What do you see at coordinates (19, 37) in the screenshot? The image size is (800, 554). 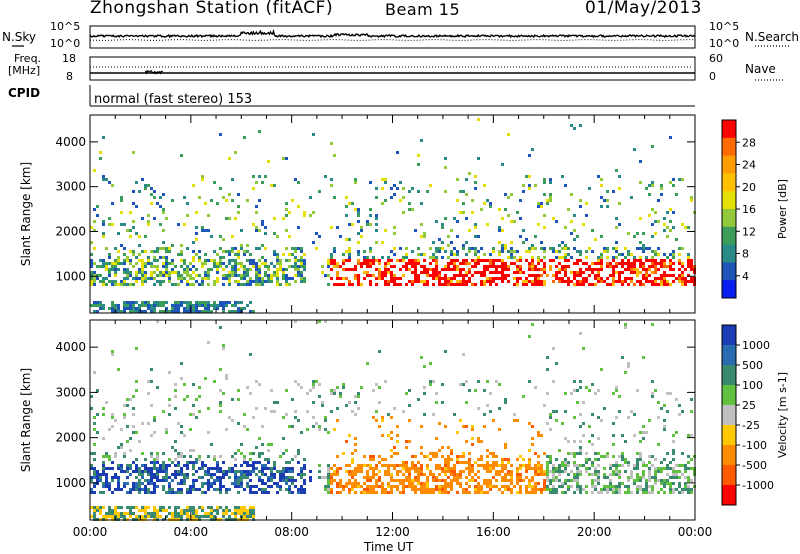 I see `nsky-label: N.Sky` at bounding box center [19, 37].